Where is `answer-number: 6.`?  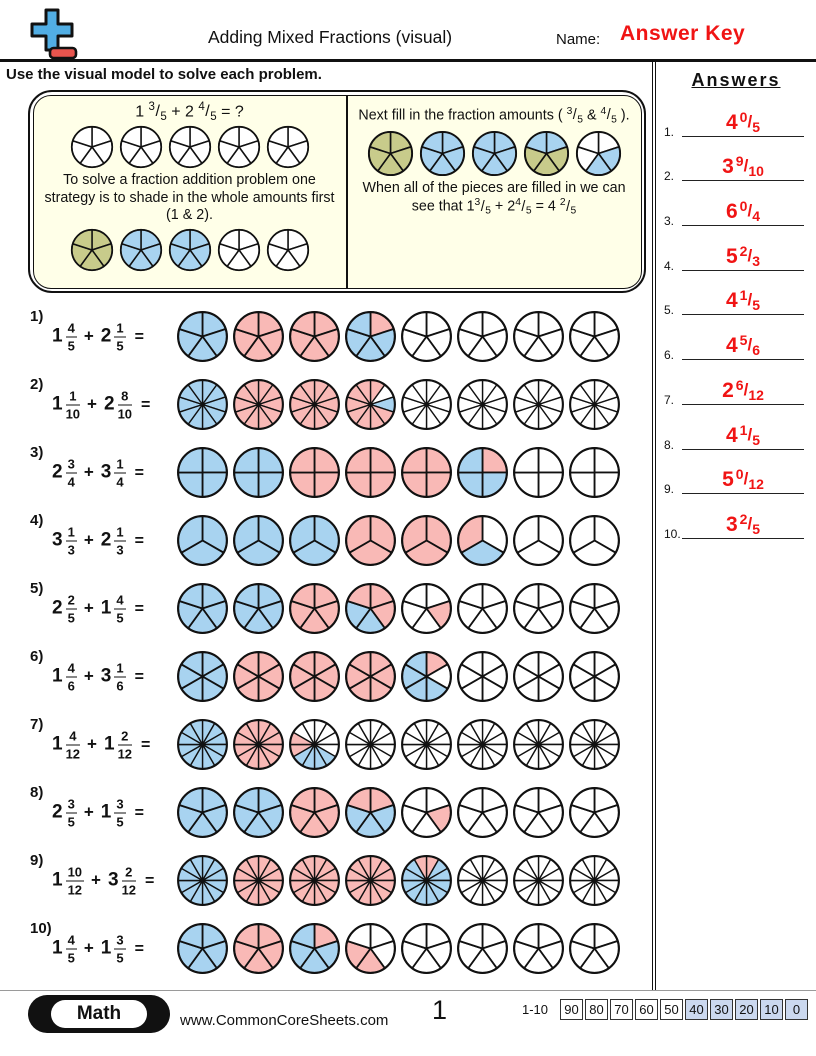
answer-number: 6. is located at coordinates (669, 355).